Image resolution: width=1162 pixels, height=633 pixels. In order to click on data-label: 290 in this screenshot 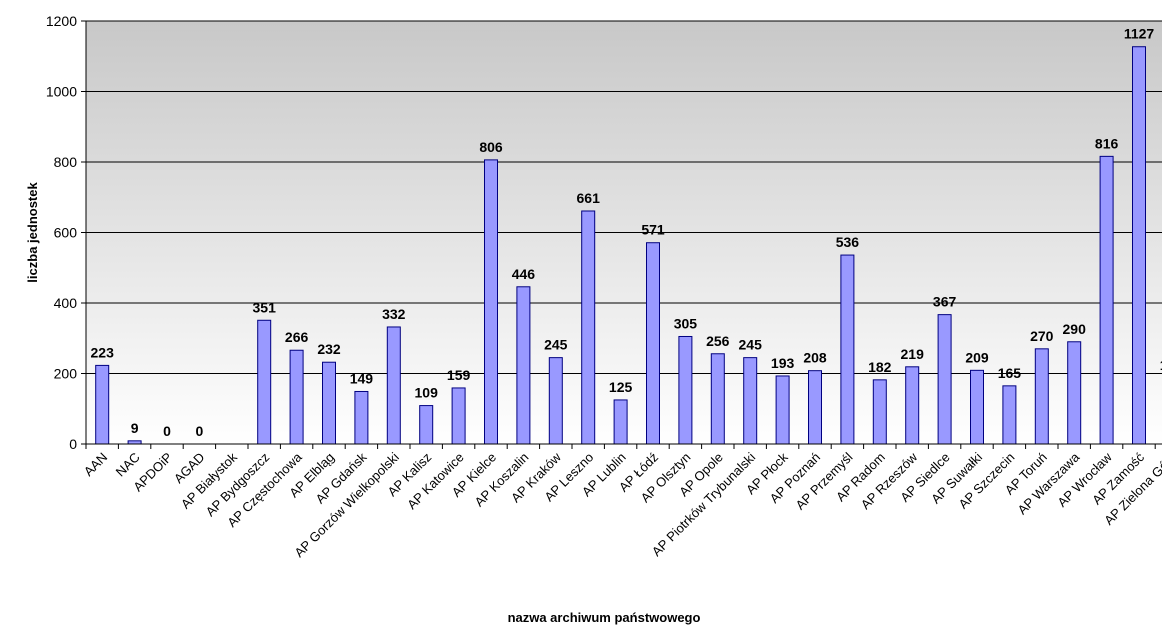, I will do `click(1075, 329)`.